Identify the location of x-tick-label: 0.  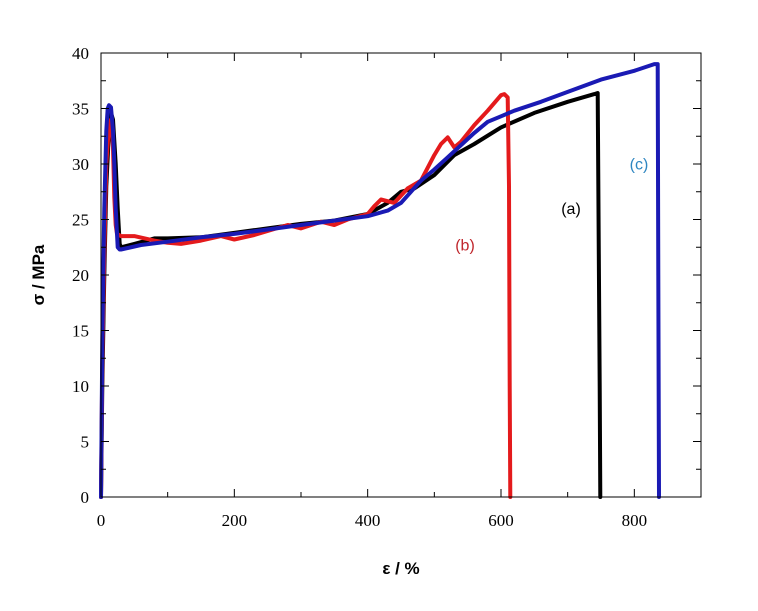
(101, 520).